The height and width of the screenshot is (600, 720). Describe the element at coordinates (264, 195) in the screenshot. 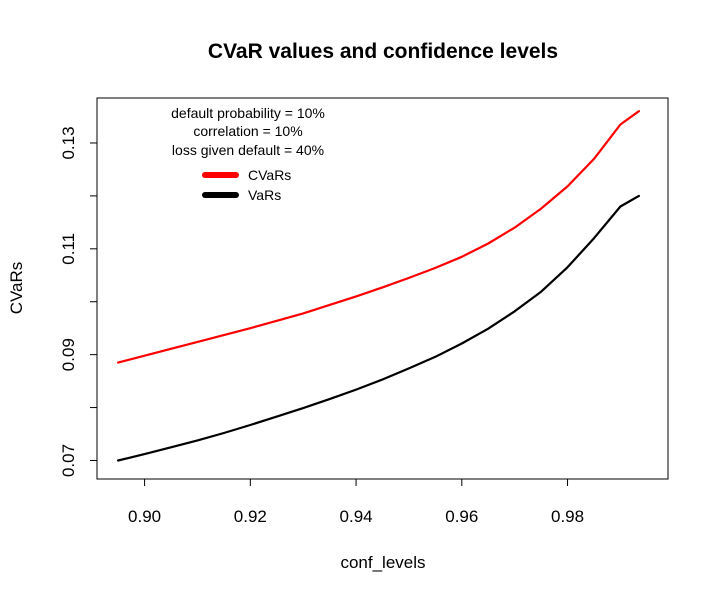

I see `legend-label: VaRs` at that location.